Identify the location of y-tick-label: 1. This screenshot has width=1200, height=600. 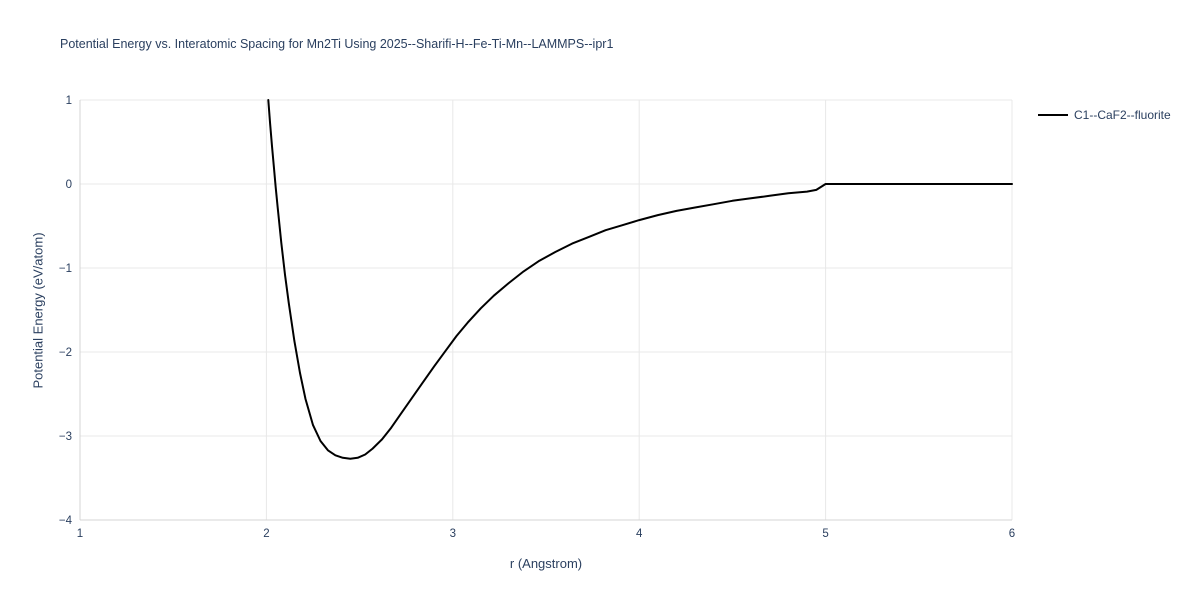
(69, 101).